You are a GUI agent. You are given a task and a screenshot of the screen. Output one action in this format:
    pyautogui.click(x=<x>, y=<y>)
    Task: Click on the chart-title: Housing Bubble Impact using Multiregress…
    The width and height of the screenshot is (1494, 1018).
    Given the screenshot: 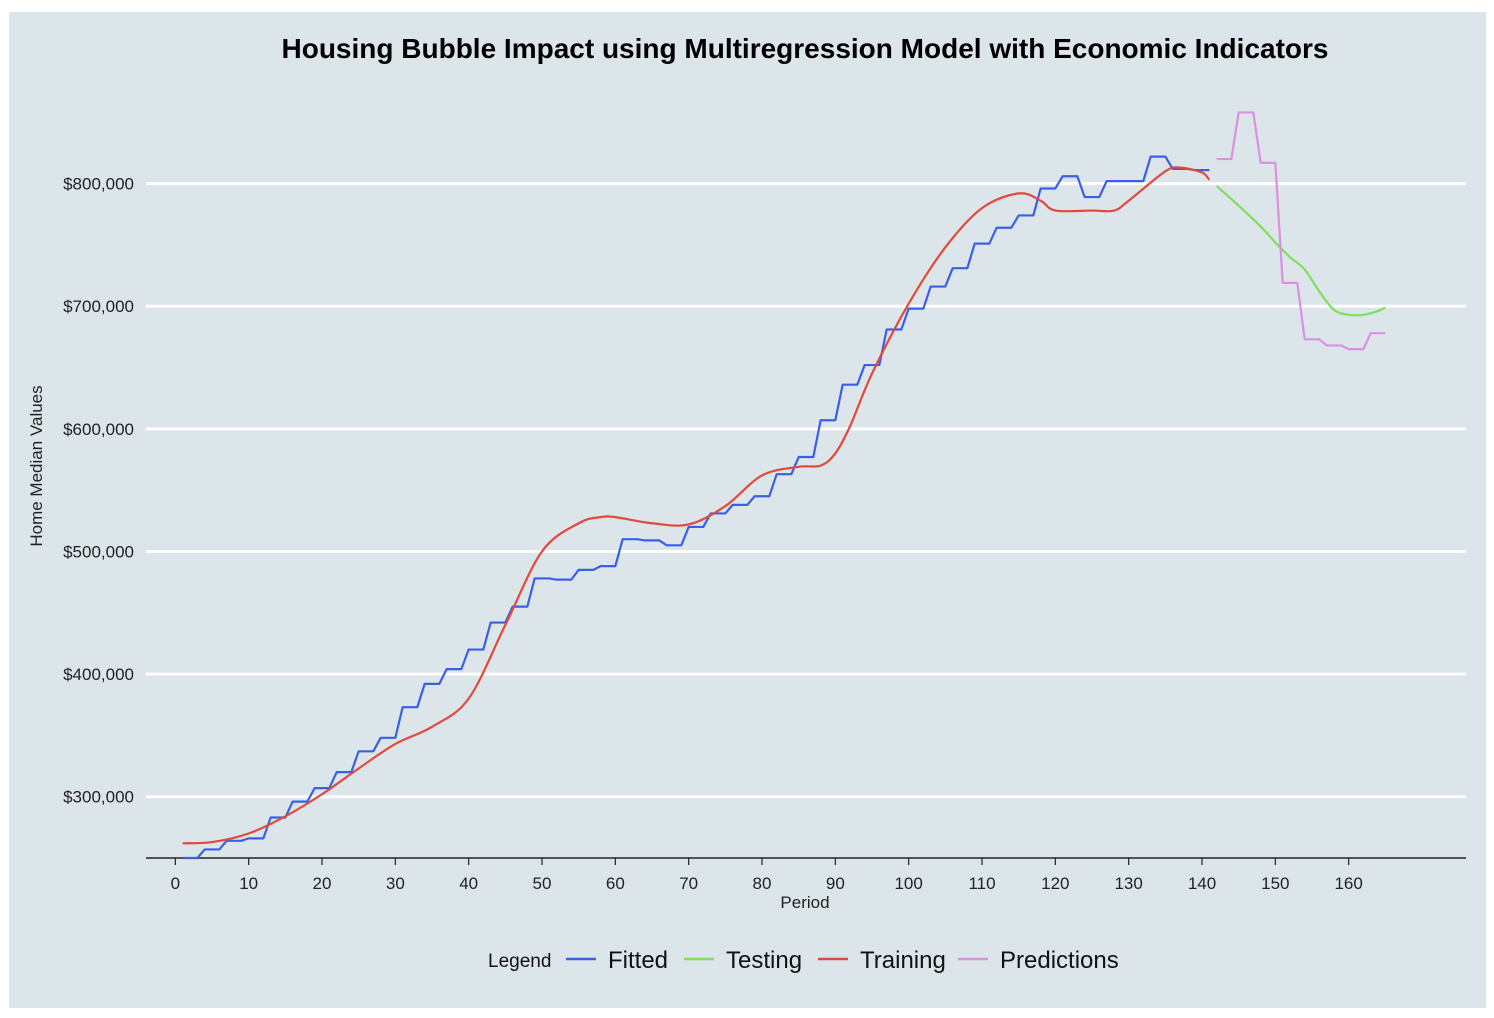 What is the action you would take?
    pyautogui.click(x=805, y=48)
    